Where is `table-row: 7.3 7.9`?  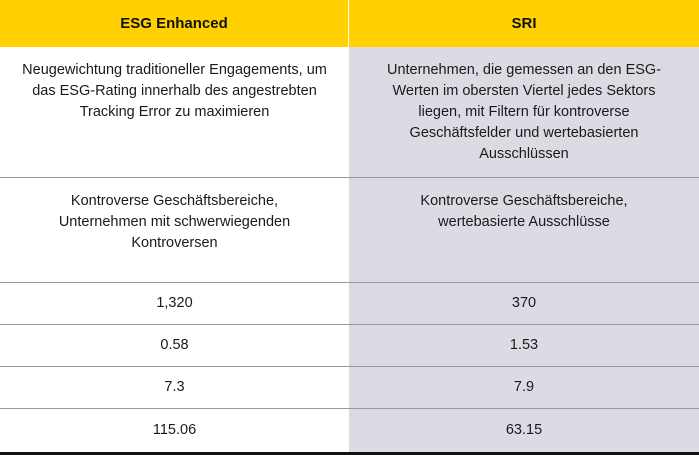
table-row: 7.3 7.9 is located at coordinates (349, 388).